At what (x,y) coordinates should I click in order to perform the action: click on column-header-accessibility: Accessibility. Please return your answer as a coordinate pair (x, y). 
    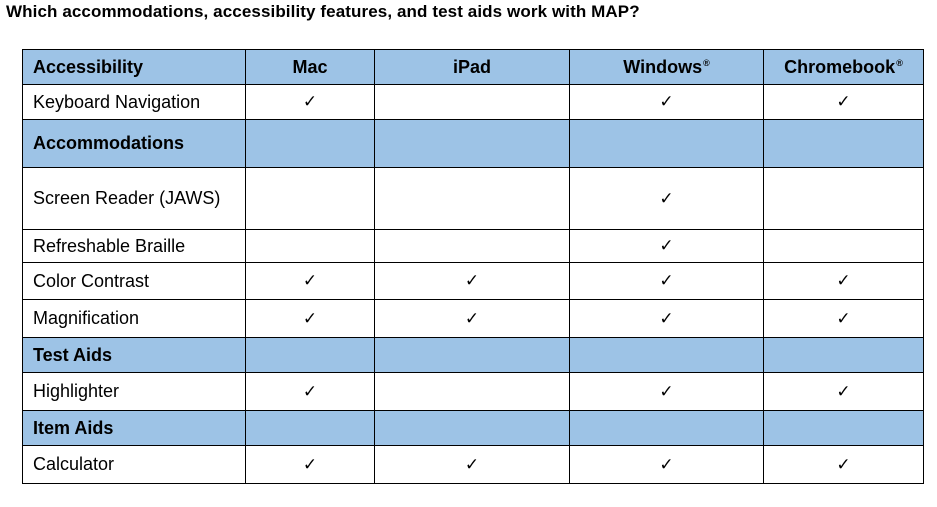
    Looking at the image, I should click on (134, 67).